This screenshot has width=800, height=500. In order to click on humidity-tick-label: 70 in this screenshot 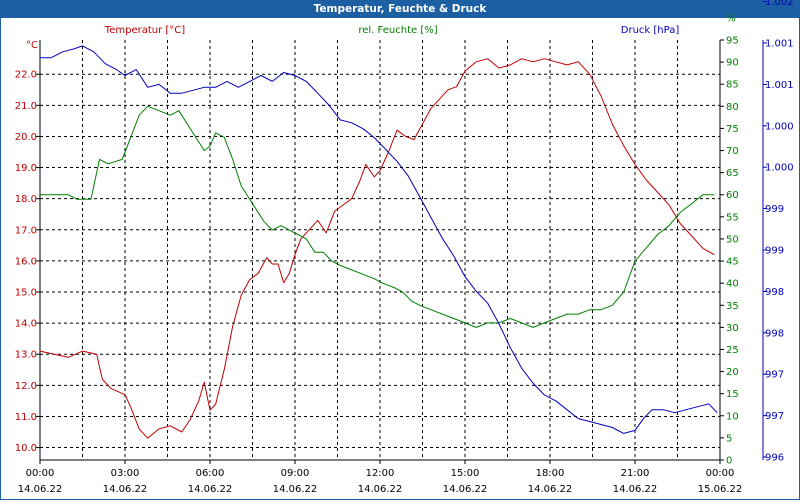, I will do `click(732, 151)`.